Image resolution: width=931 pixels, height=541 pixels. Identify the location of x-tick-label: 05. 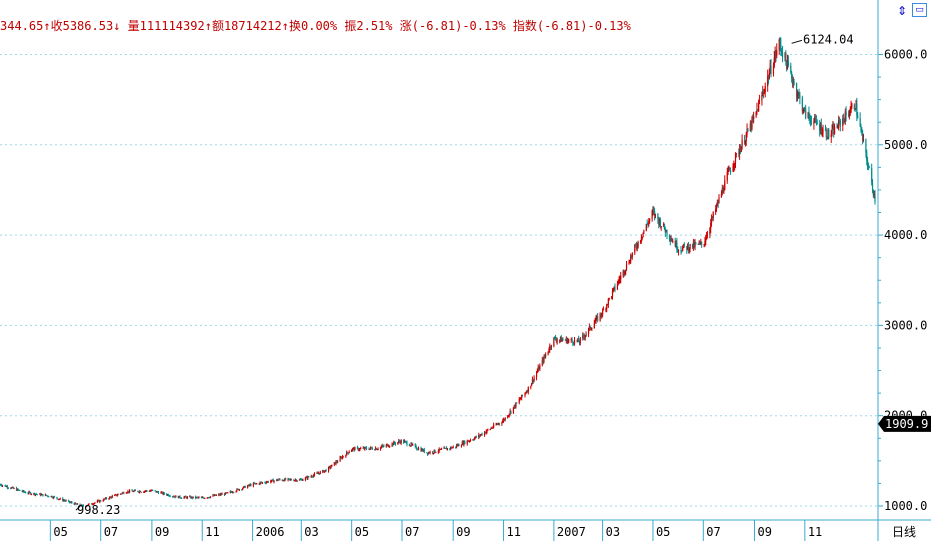
(60, 532).